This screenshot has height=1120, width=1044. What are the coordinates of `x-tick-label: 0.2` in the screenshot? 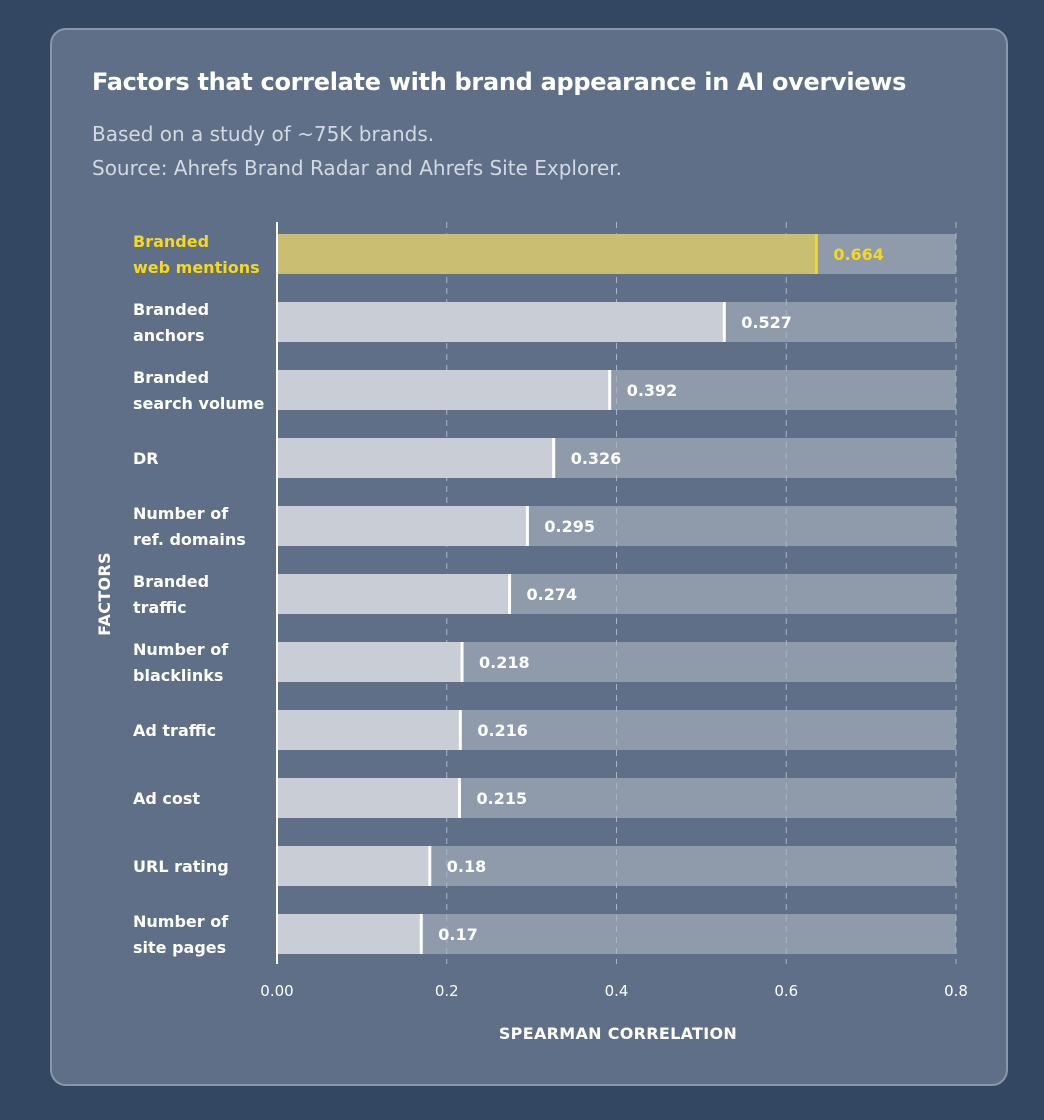 It's located at (447, 991).